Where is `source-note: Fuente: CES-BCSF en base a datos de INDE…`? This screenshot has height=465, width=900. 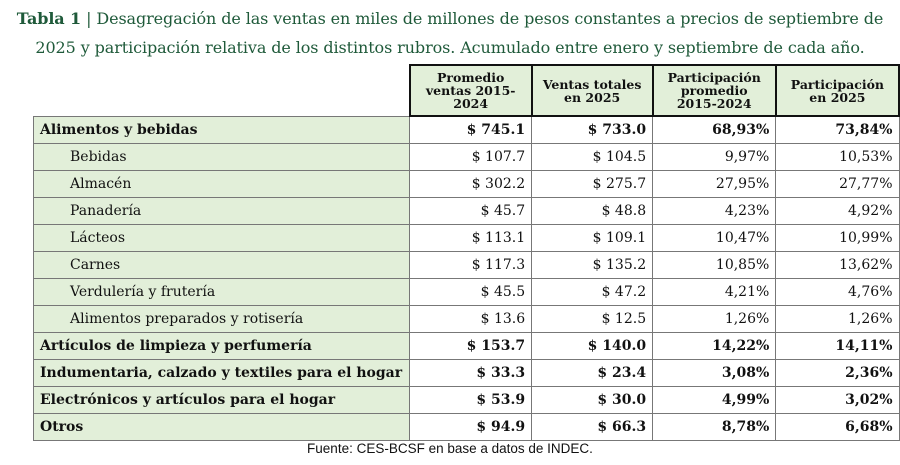 source-note: Fuente: CES-BCSF en base a datos de INDE… is located at coordinates (450, 448).